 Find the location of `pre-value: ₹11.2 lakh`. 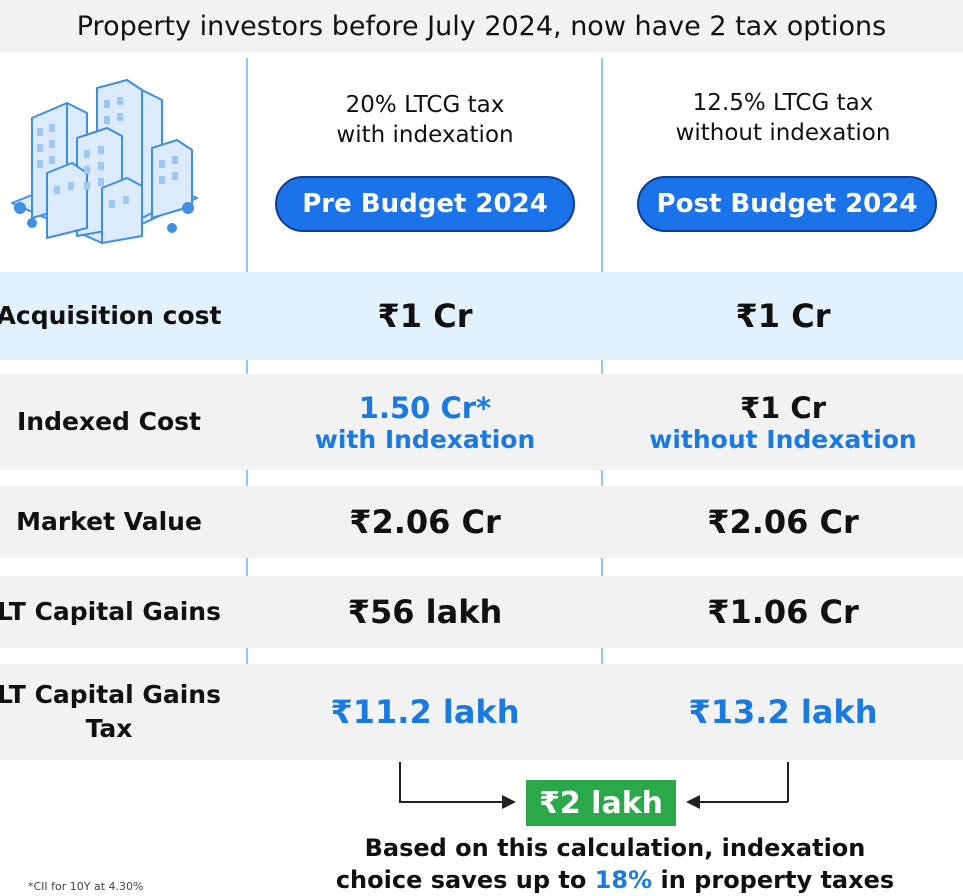

pre-value: ₹11.2 lakh is located at coordinates (425, 712).